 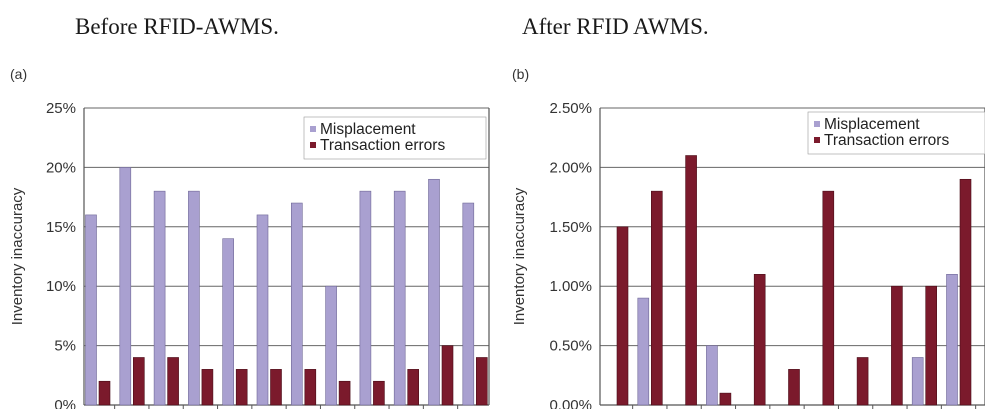 I want to click on y-tick-label: 1.50%, so click(x=570, y=227).